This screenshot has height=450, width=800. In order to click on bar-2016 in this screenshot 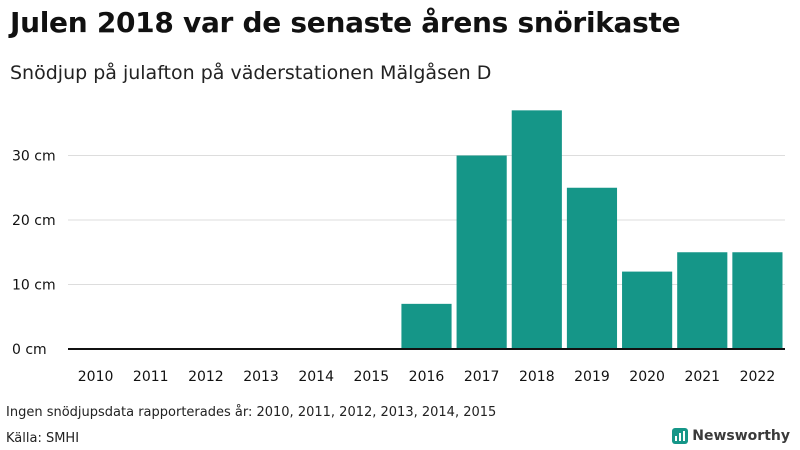, I will do `click(426, 326)`.